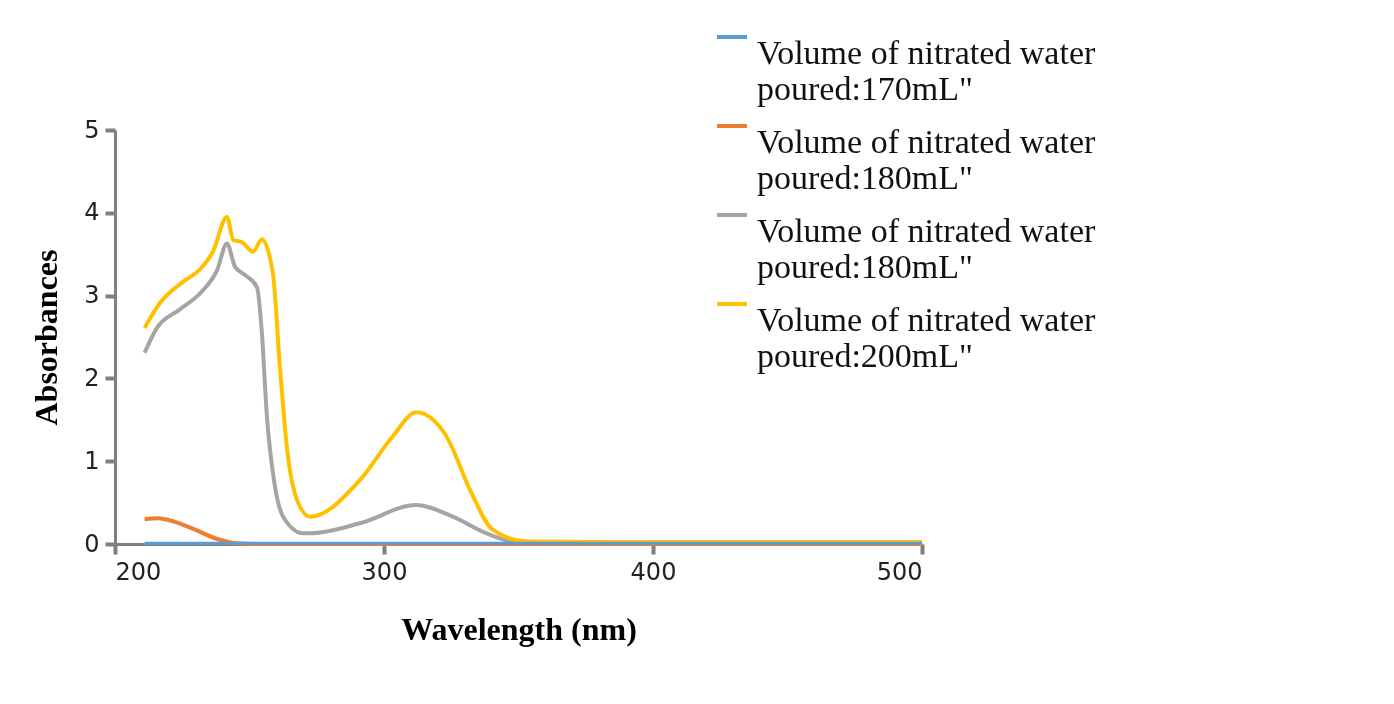 The width and height of the screenshot is (1394, 704). Describe the element at coordinates (653, 571) in the screenshot. I see `x-tick-label: 400` at that location.